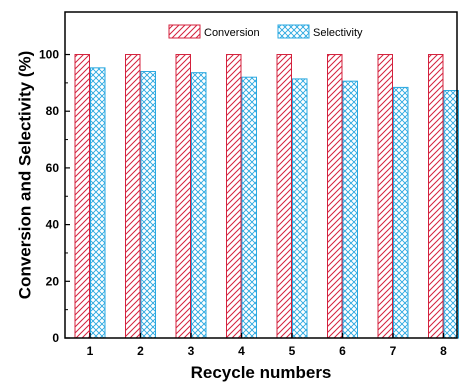  What do you see at coordinates (24, 175) in the screenshot?
I see `y-axis-title: Conversion and Selectivity (%)` at bounding box center [24, 175].